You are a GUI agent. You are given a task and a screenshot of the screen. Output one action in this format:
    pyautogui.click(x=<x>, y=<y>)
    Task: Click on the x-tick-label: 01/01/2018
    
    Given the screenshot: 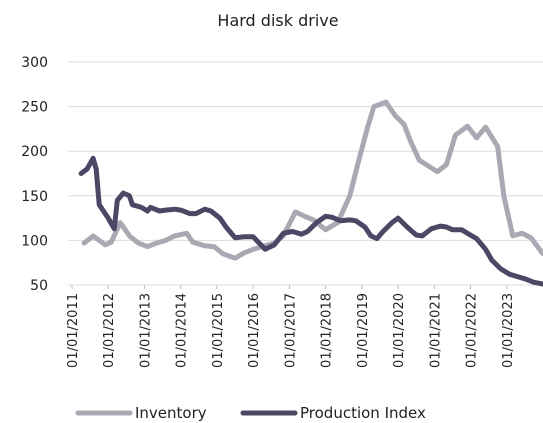 What is the action you would take?
    pyautogui.click(x=327, y=330)
    